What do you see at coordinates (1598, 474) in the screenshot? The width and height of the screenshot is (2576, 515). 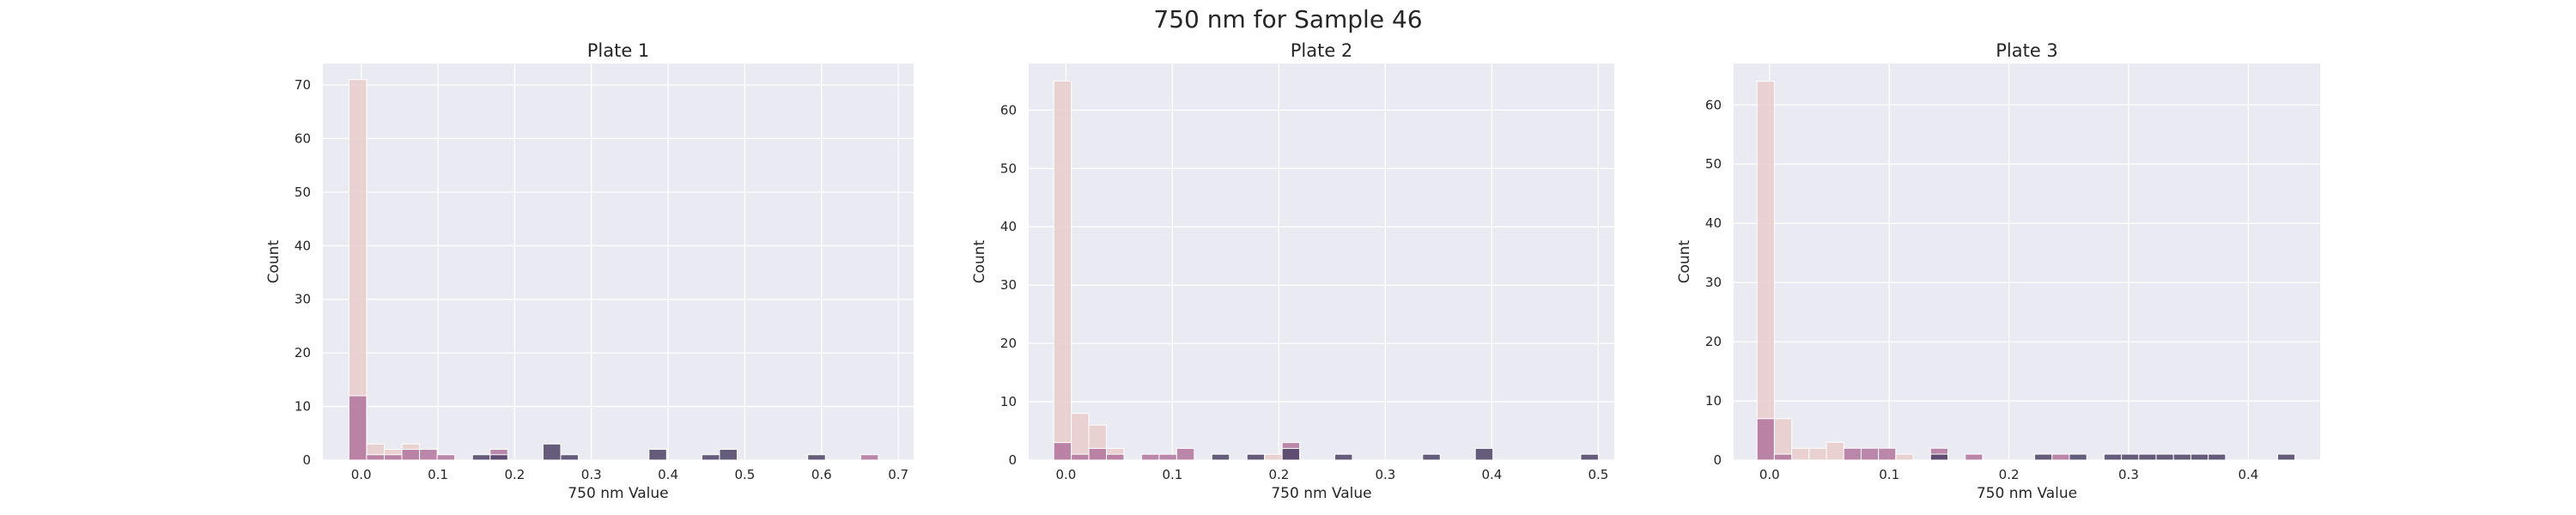 I see `x-tick-label: 0.5` at bounding box center [1598, 474].